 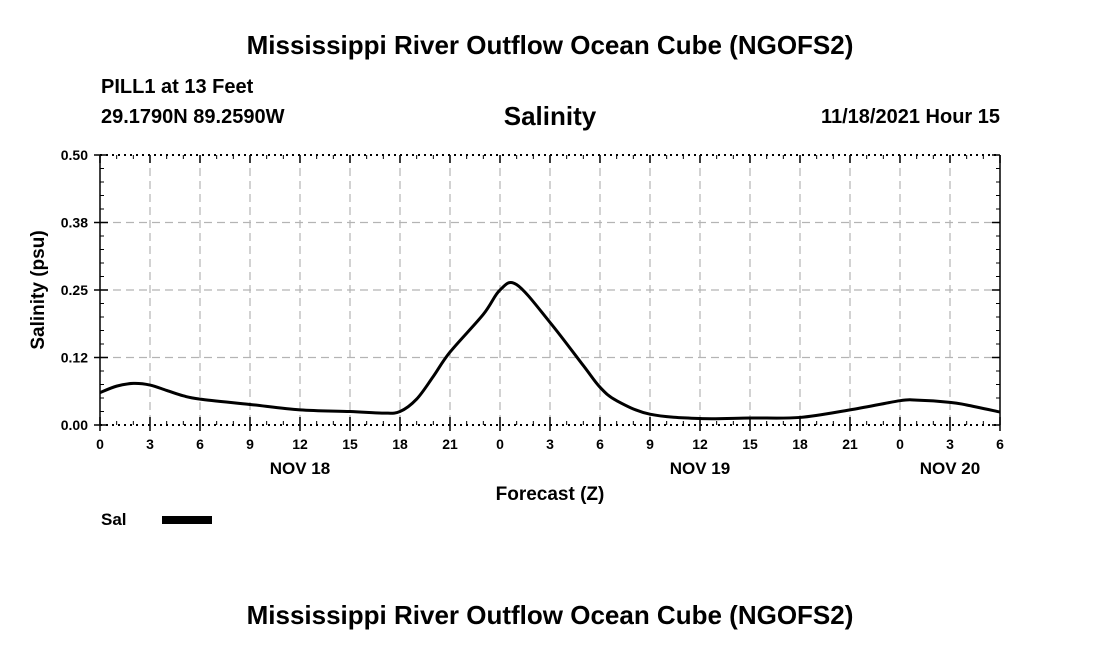 I want to click on day-label: NOV 18, so click(x=300, y=468).